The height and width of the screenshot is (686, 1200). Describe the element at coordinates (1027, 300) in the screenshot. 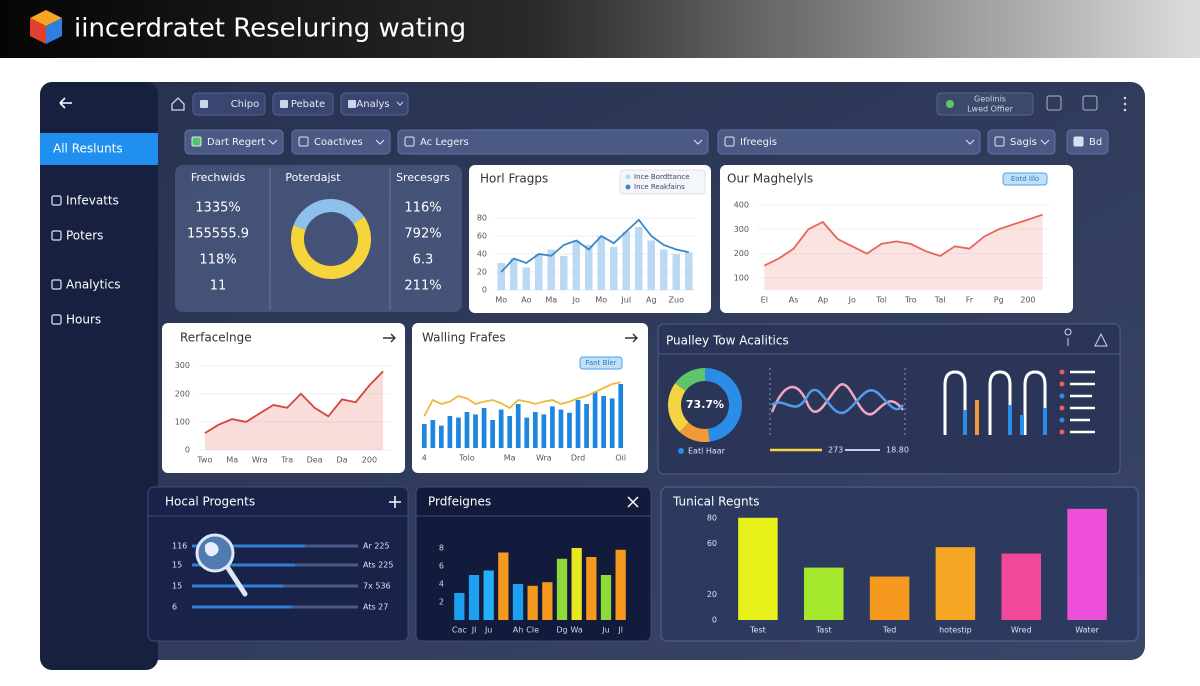

I see `x-tick-label: 200` at that location.